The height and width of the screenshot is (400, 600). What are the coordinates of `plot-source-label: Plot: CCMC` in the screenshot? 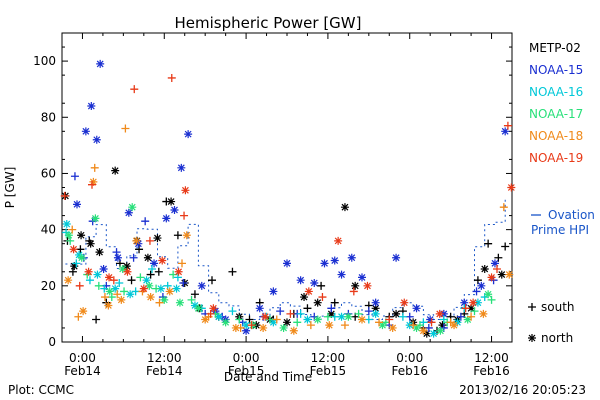 It's located at (41, 390).